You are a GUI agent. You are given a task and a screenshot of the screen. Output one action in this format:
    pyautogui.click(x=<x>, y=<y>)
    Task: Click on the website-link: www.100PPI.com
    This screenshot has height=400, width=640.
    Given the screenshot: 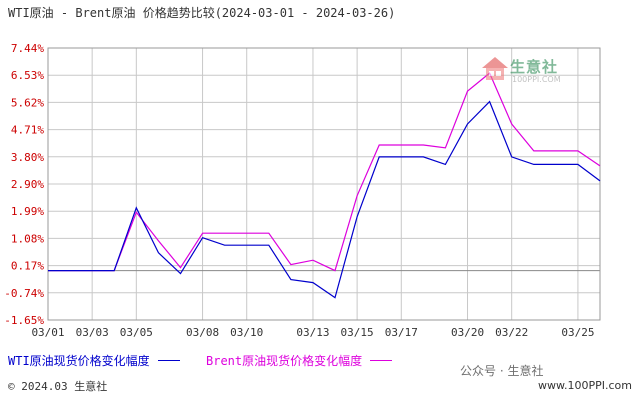 What is the action you would take?
    pyautogui.click(x=585, y=385)
    